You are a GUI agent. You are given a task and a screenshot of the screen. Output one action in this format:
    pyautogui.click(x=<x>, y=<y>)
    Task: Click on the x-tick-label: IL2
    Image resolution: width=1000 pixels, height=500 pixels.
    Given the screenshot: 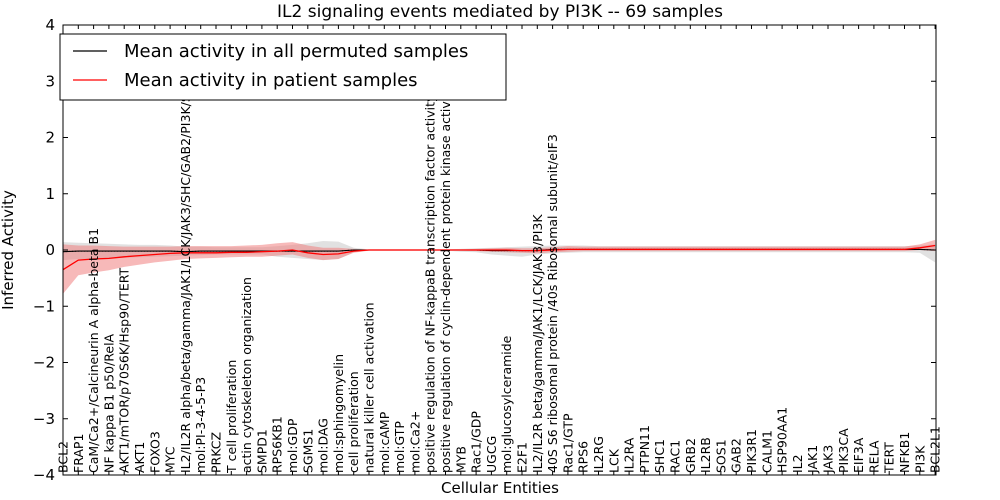 What is the action you would take?
    pyautogui.click(x=797, y=463)
    